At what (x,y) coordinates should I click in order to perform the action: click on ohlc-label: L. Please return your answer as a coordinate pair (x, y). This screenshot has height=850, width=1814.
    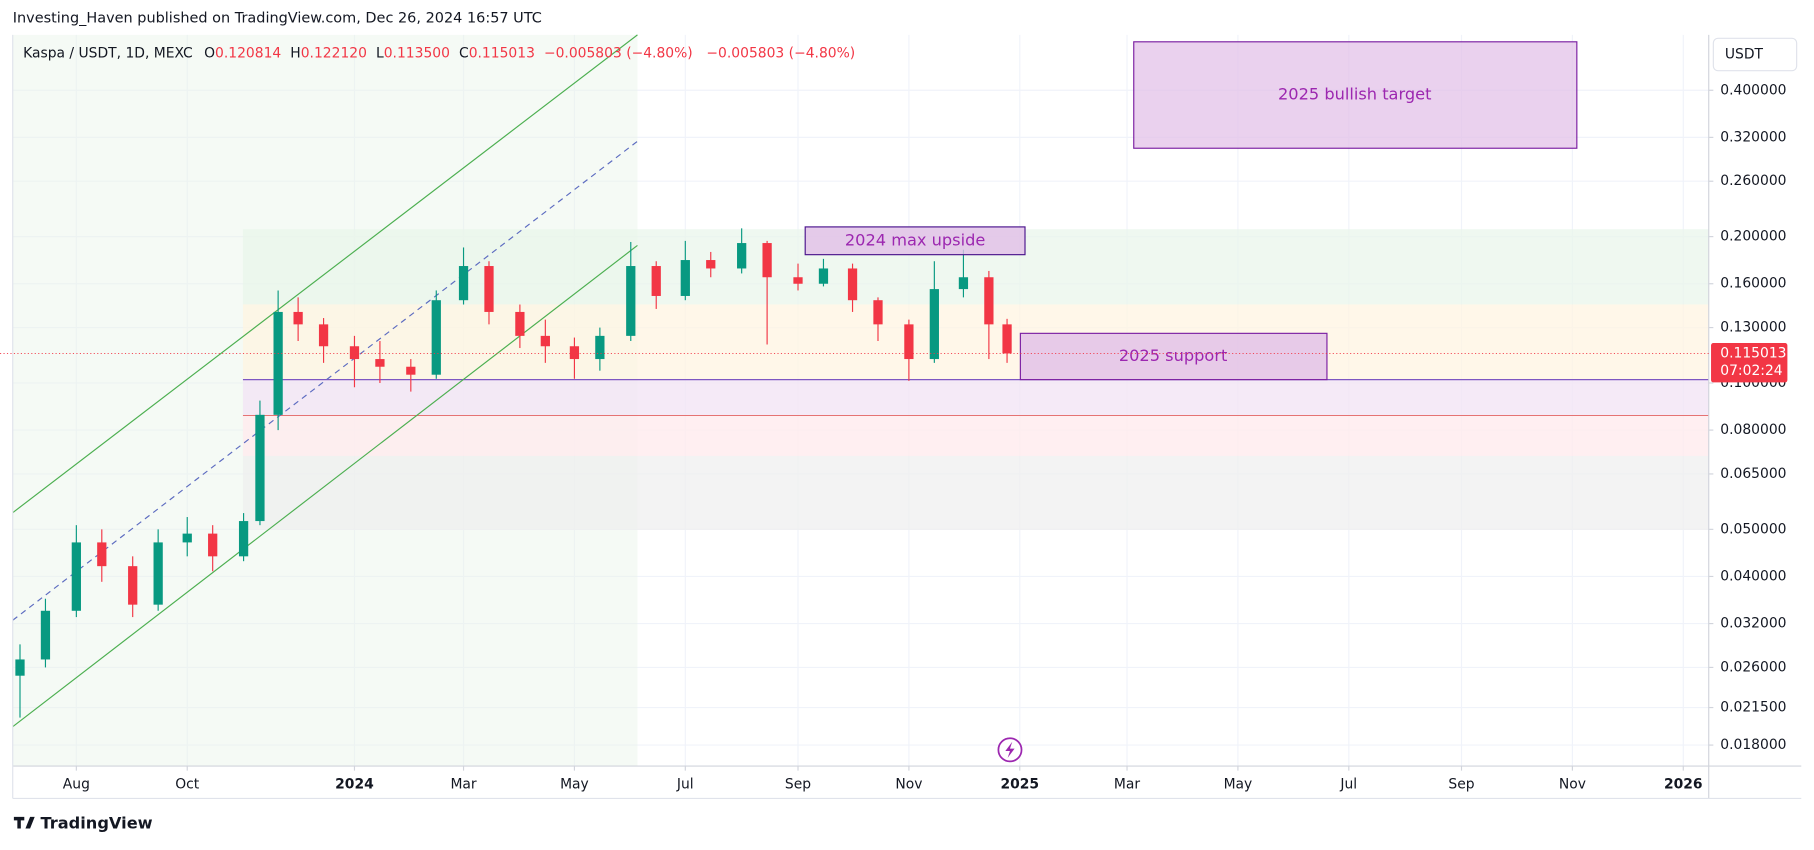
    Looking at the image, I should click on (380, 53).